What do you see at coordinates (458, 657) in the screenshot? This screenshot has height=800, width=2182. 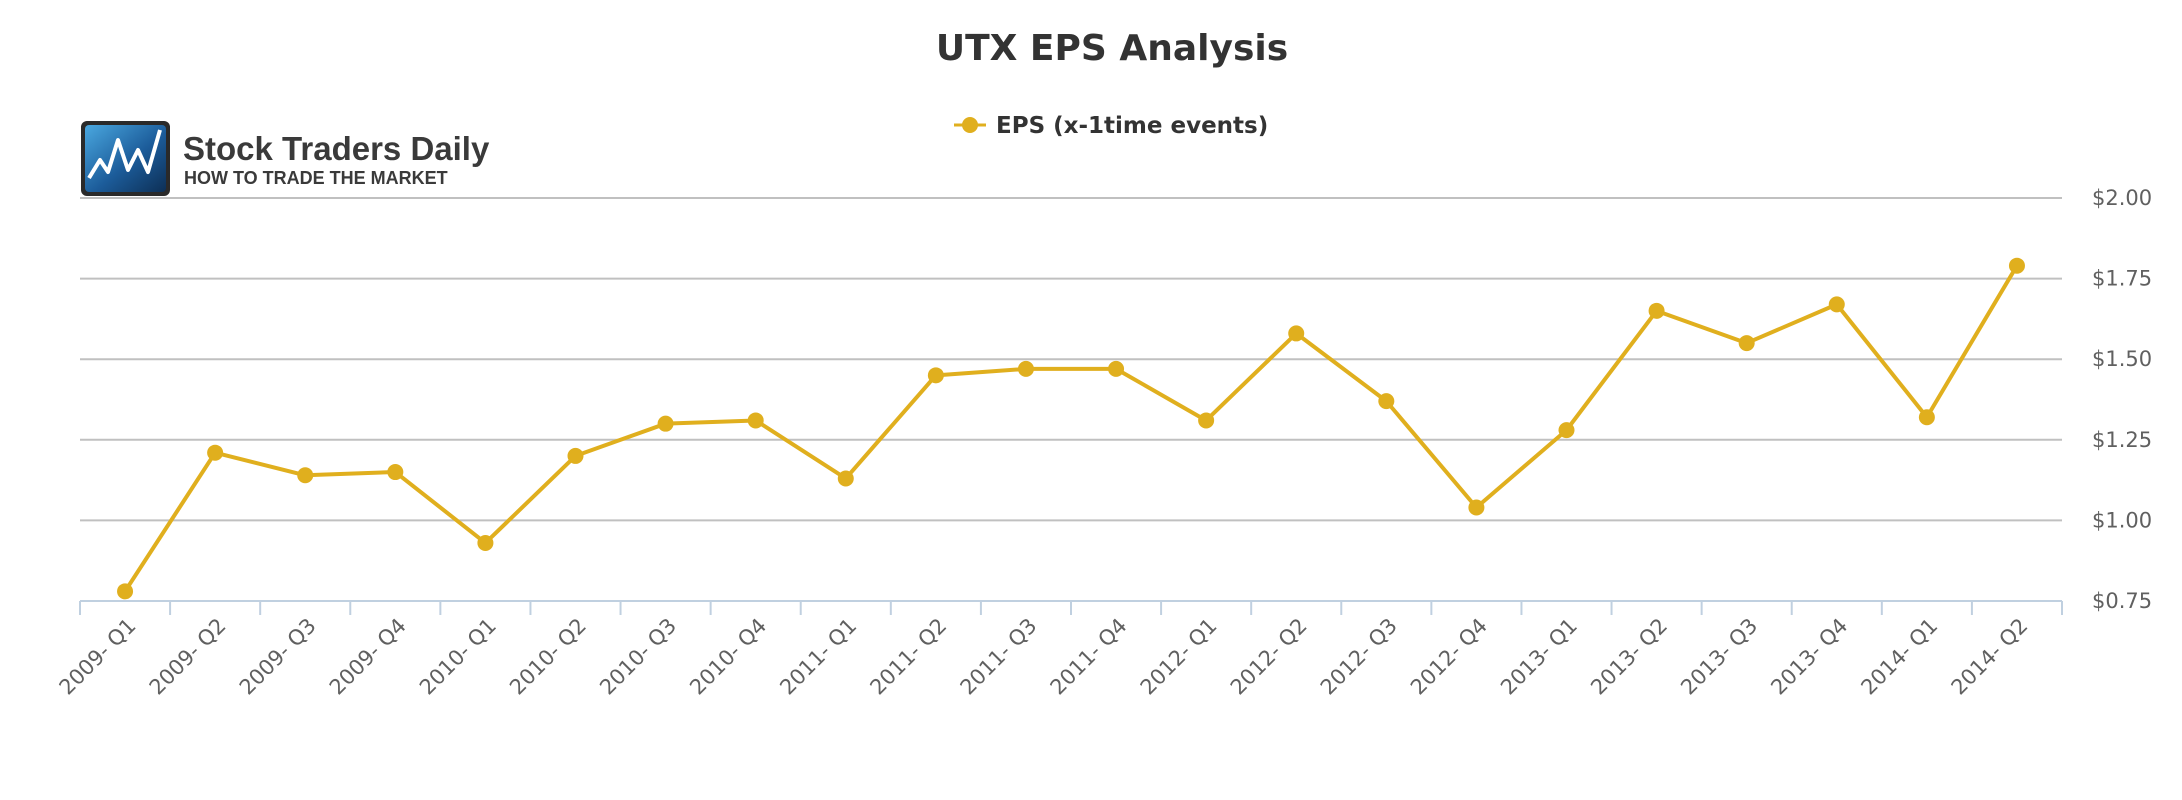 I see `x-tick-label: 2010- Q1` at bounding box center [458, 657].